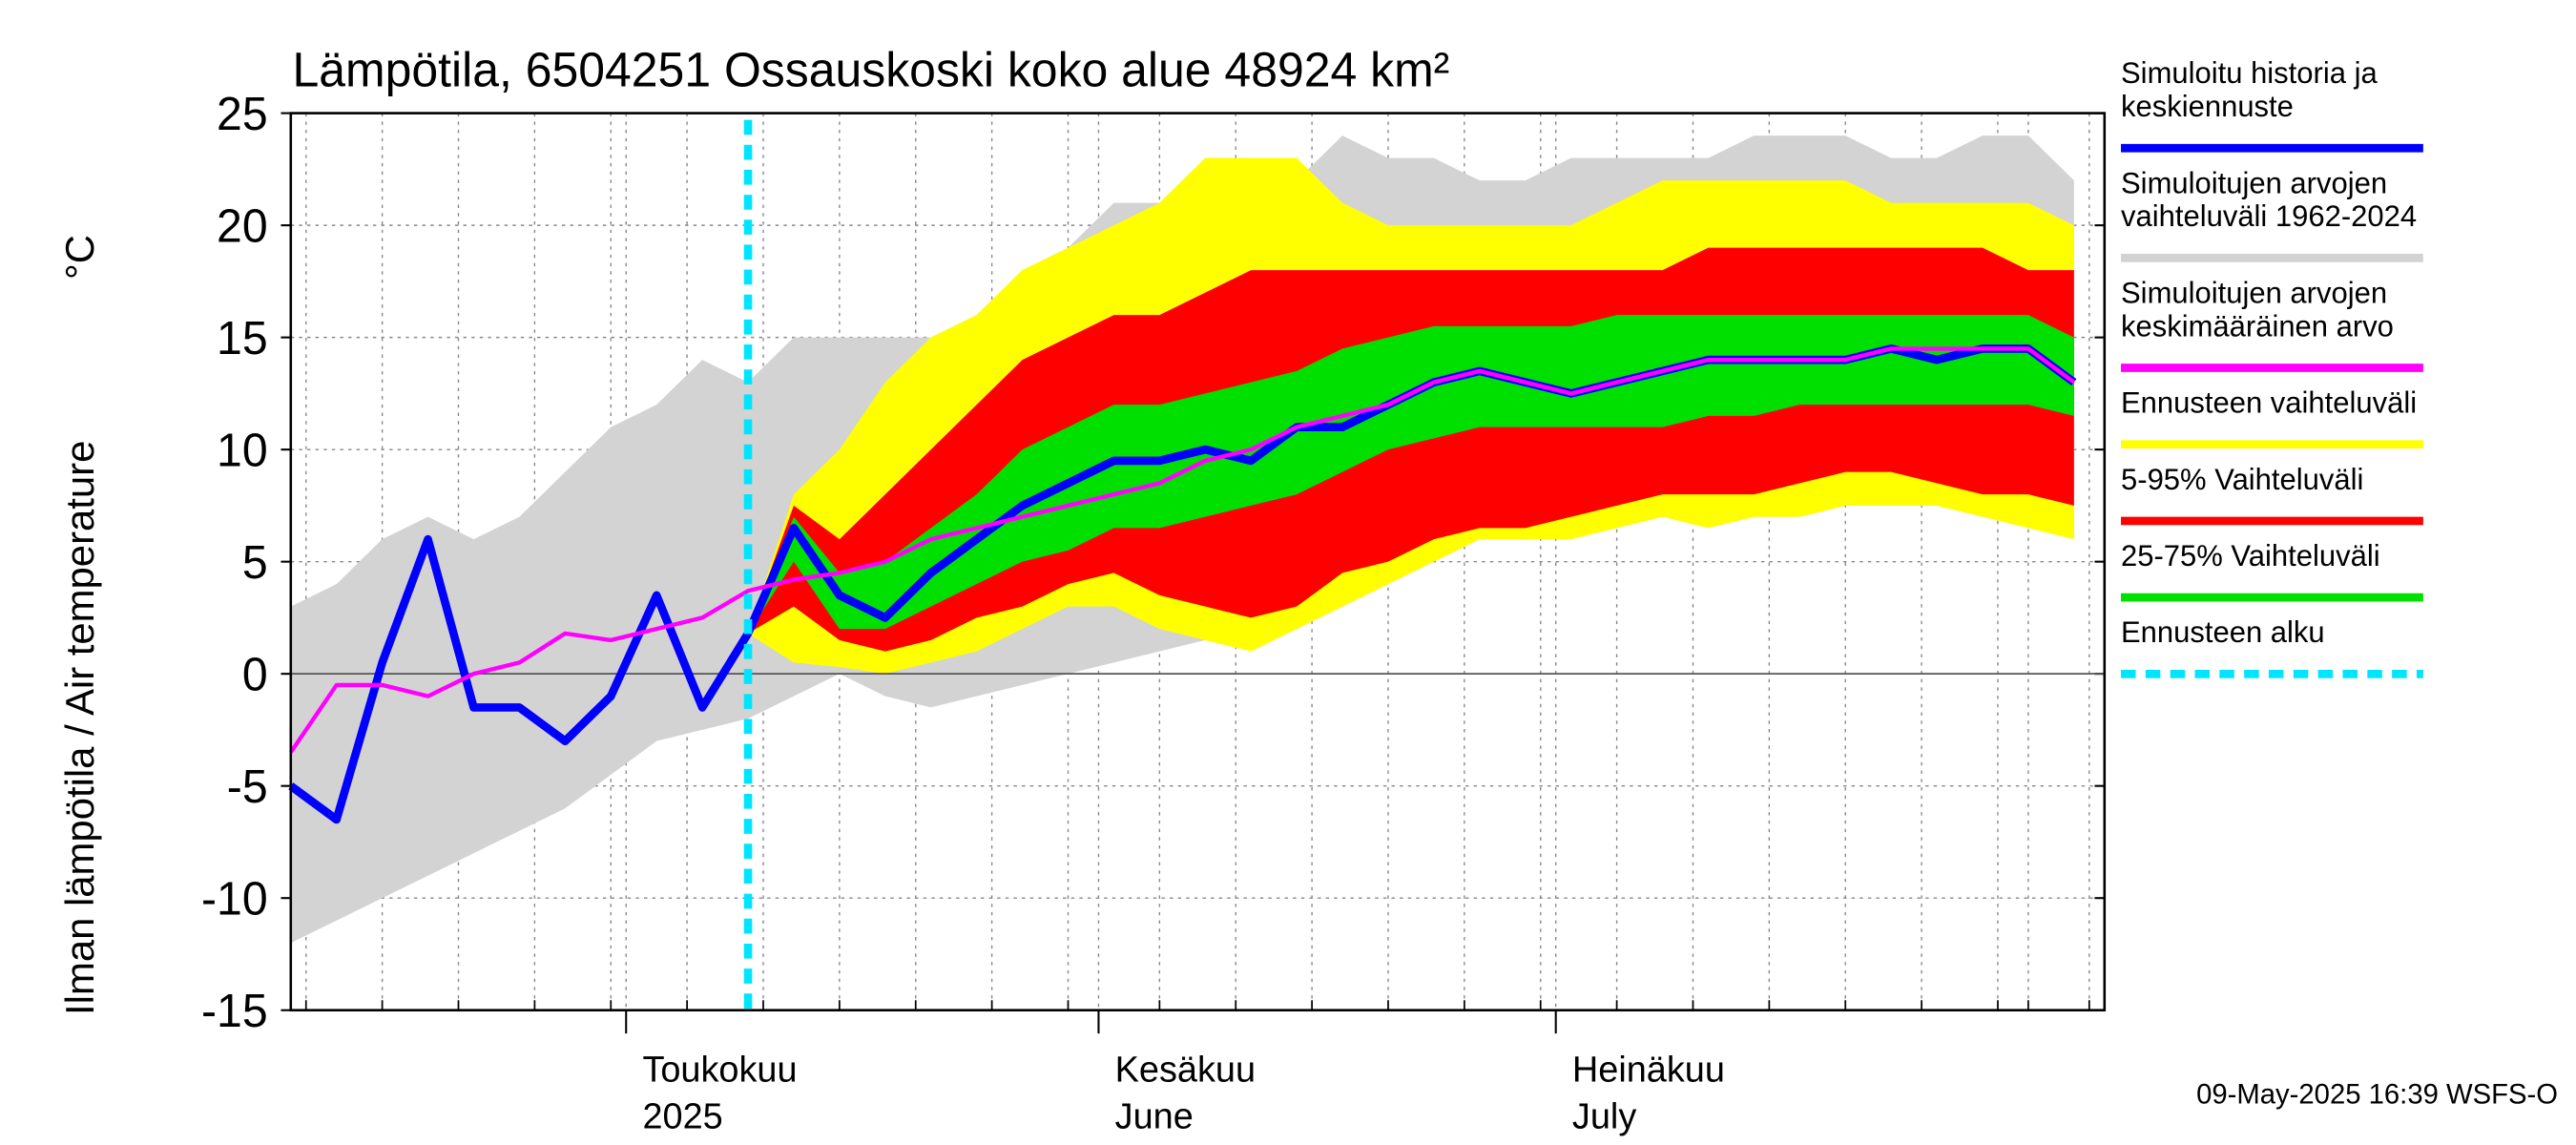 The image size is (2576, 1145). Describe the element at coordinates (2207, 106) in the screenshot. I see `legend-label: keskiennuste` at that location.